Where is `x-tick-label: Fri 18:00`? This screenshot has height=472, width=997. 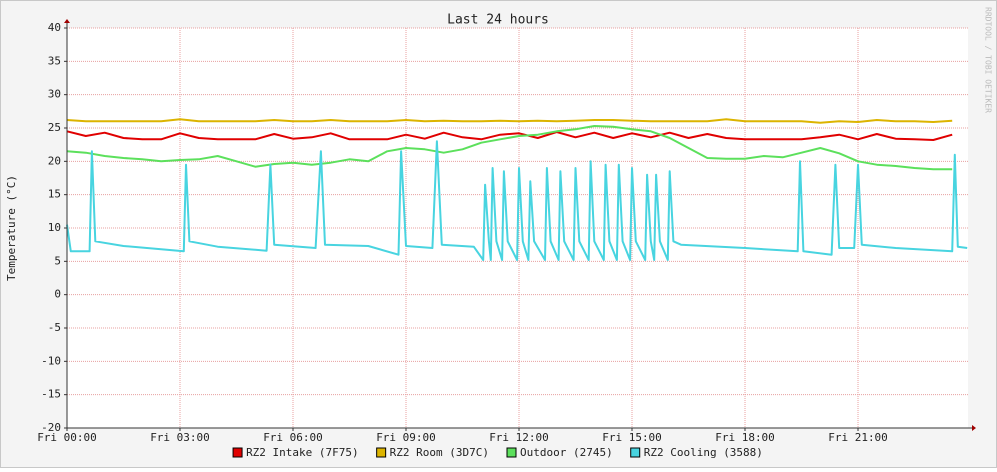
x-tick-label: Fri 18:00 is located at coordinates (745, 437).